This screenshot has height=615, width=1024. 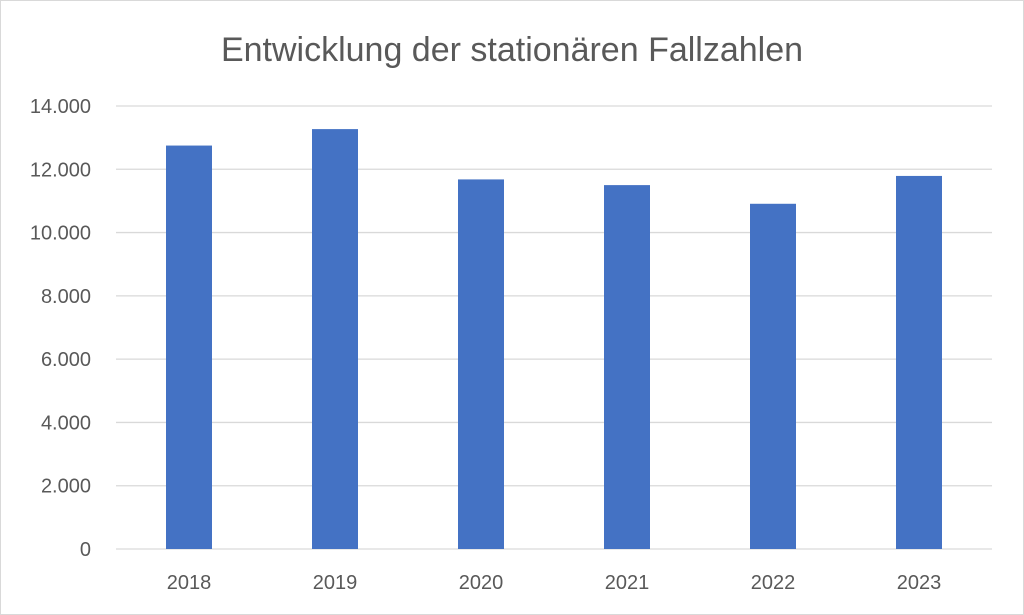 What do you see at coordinates (773, 583) in the screenshot?
I see `x-tick-label: 2022` at bounding box center [773, 583].